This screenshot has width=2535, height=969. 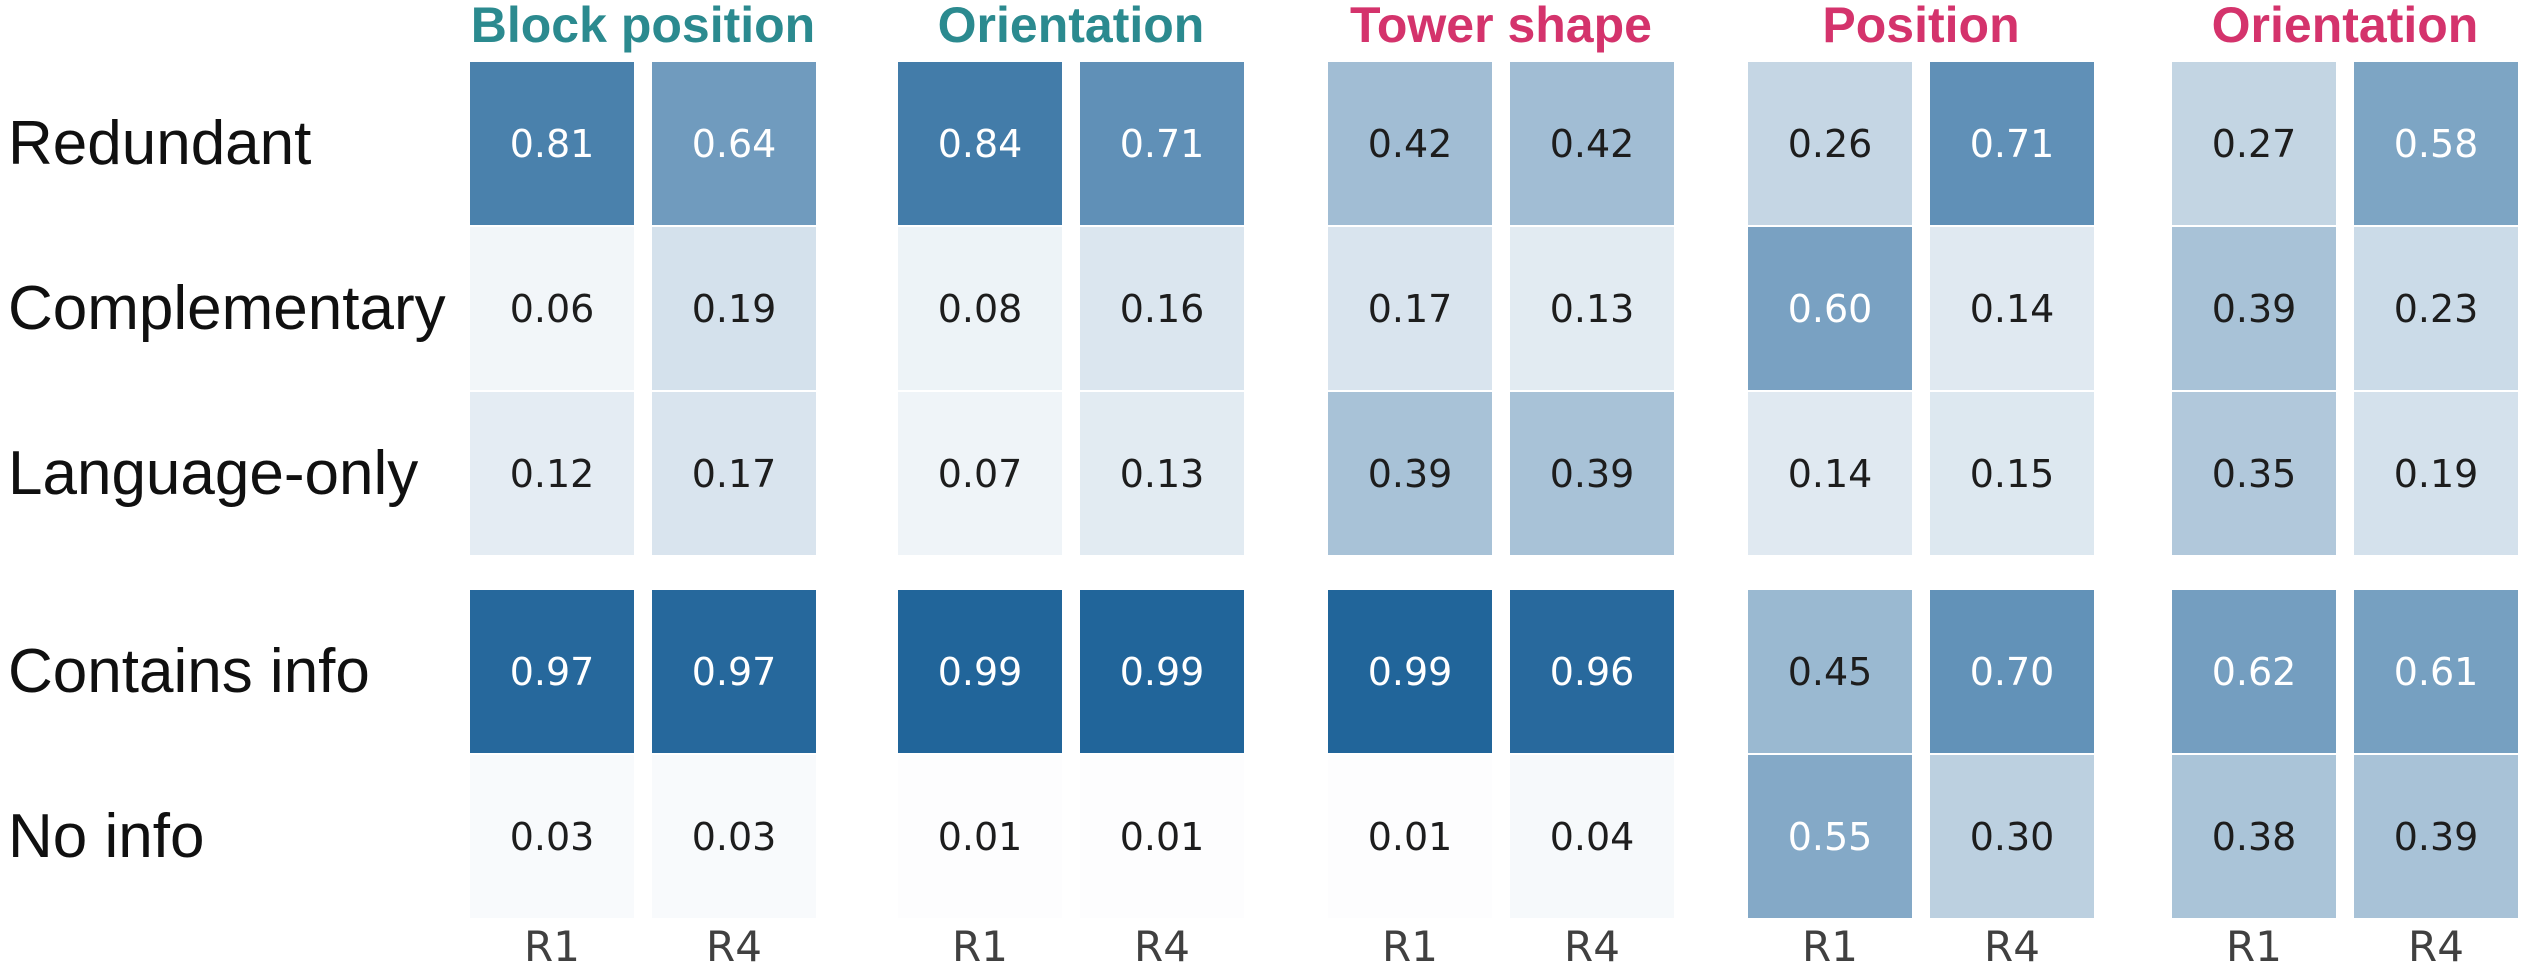 What do you see at coordinates (1162, 308) in the screenshot?
I see `heatmap-cell: 0.16` at bounding box center [1162, 308].